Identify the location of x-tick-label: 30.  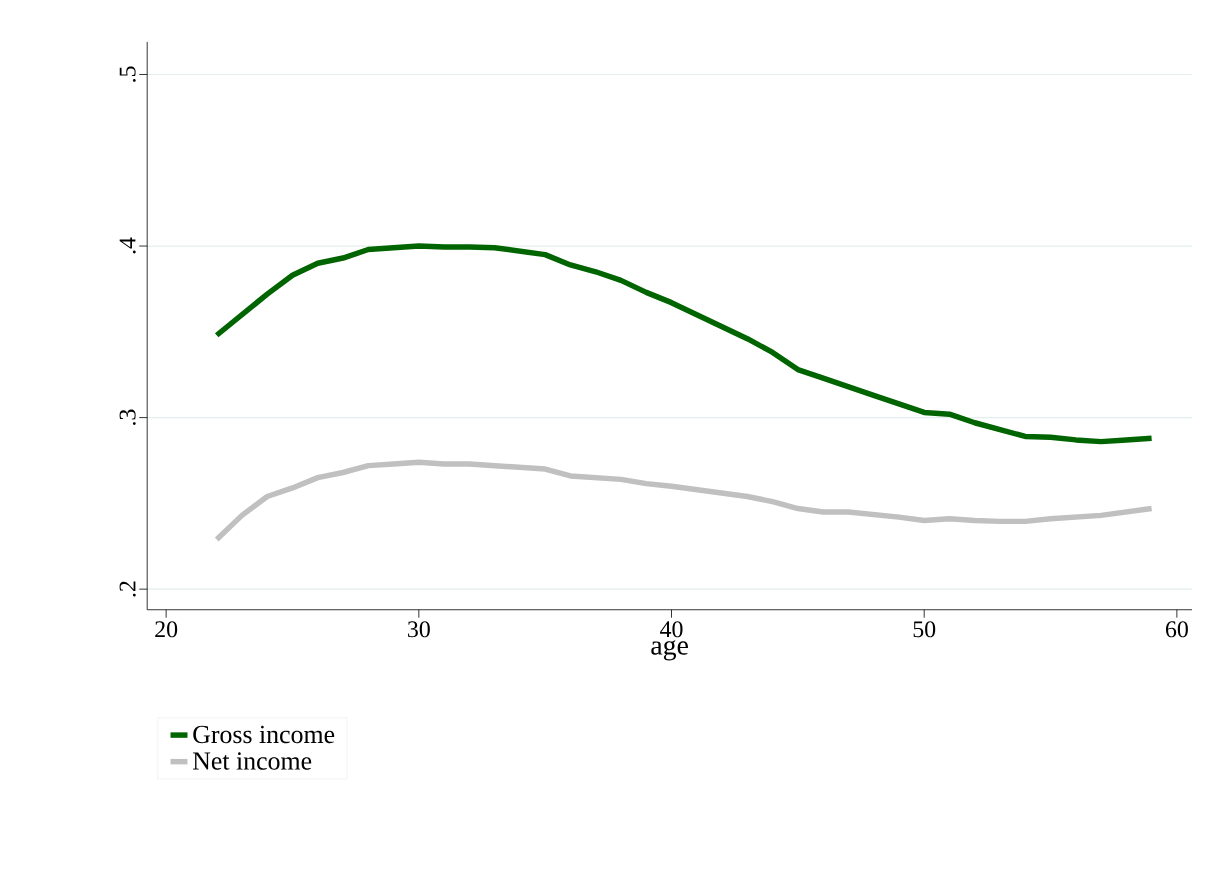
(419, 629).